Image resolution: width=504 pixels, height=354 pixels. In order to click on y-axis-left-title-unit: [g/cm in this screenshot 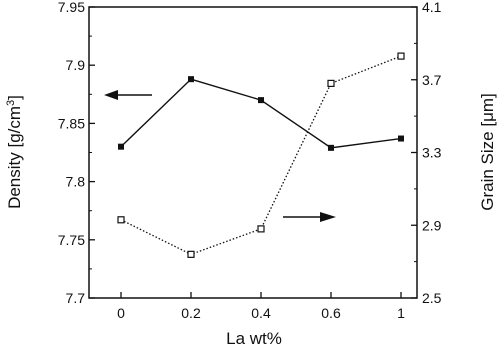, I will do `click(14, 127)`.